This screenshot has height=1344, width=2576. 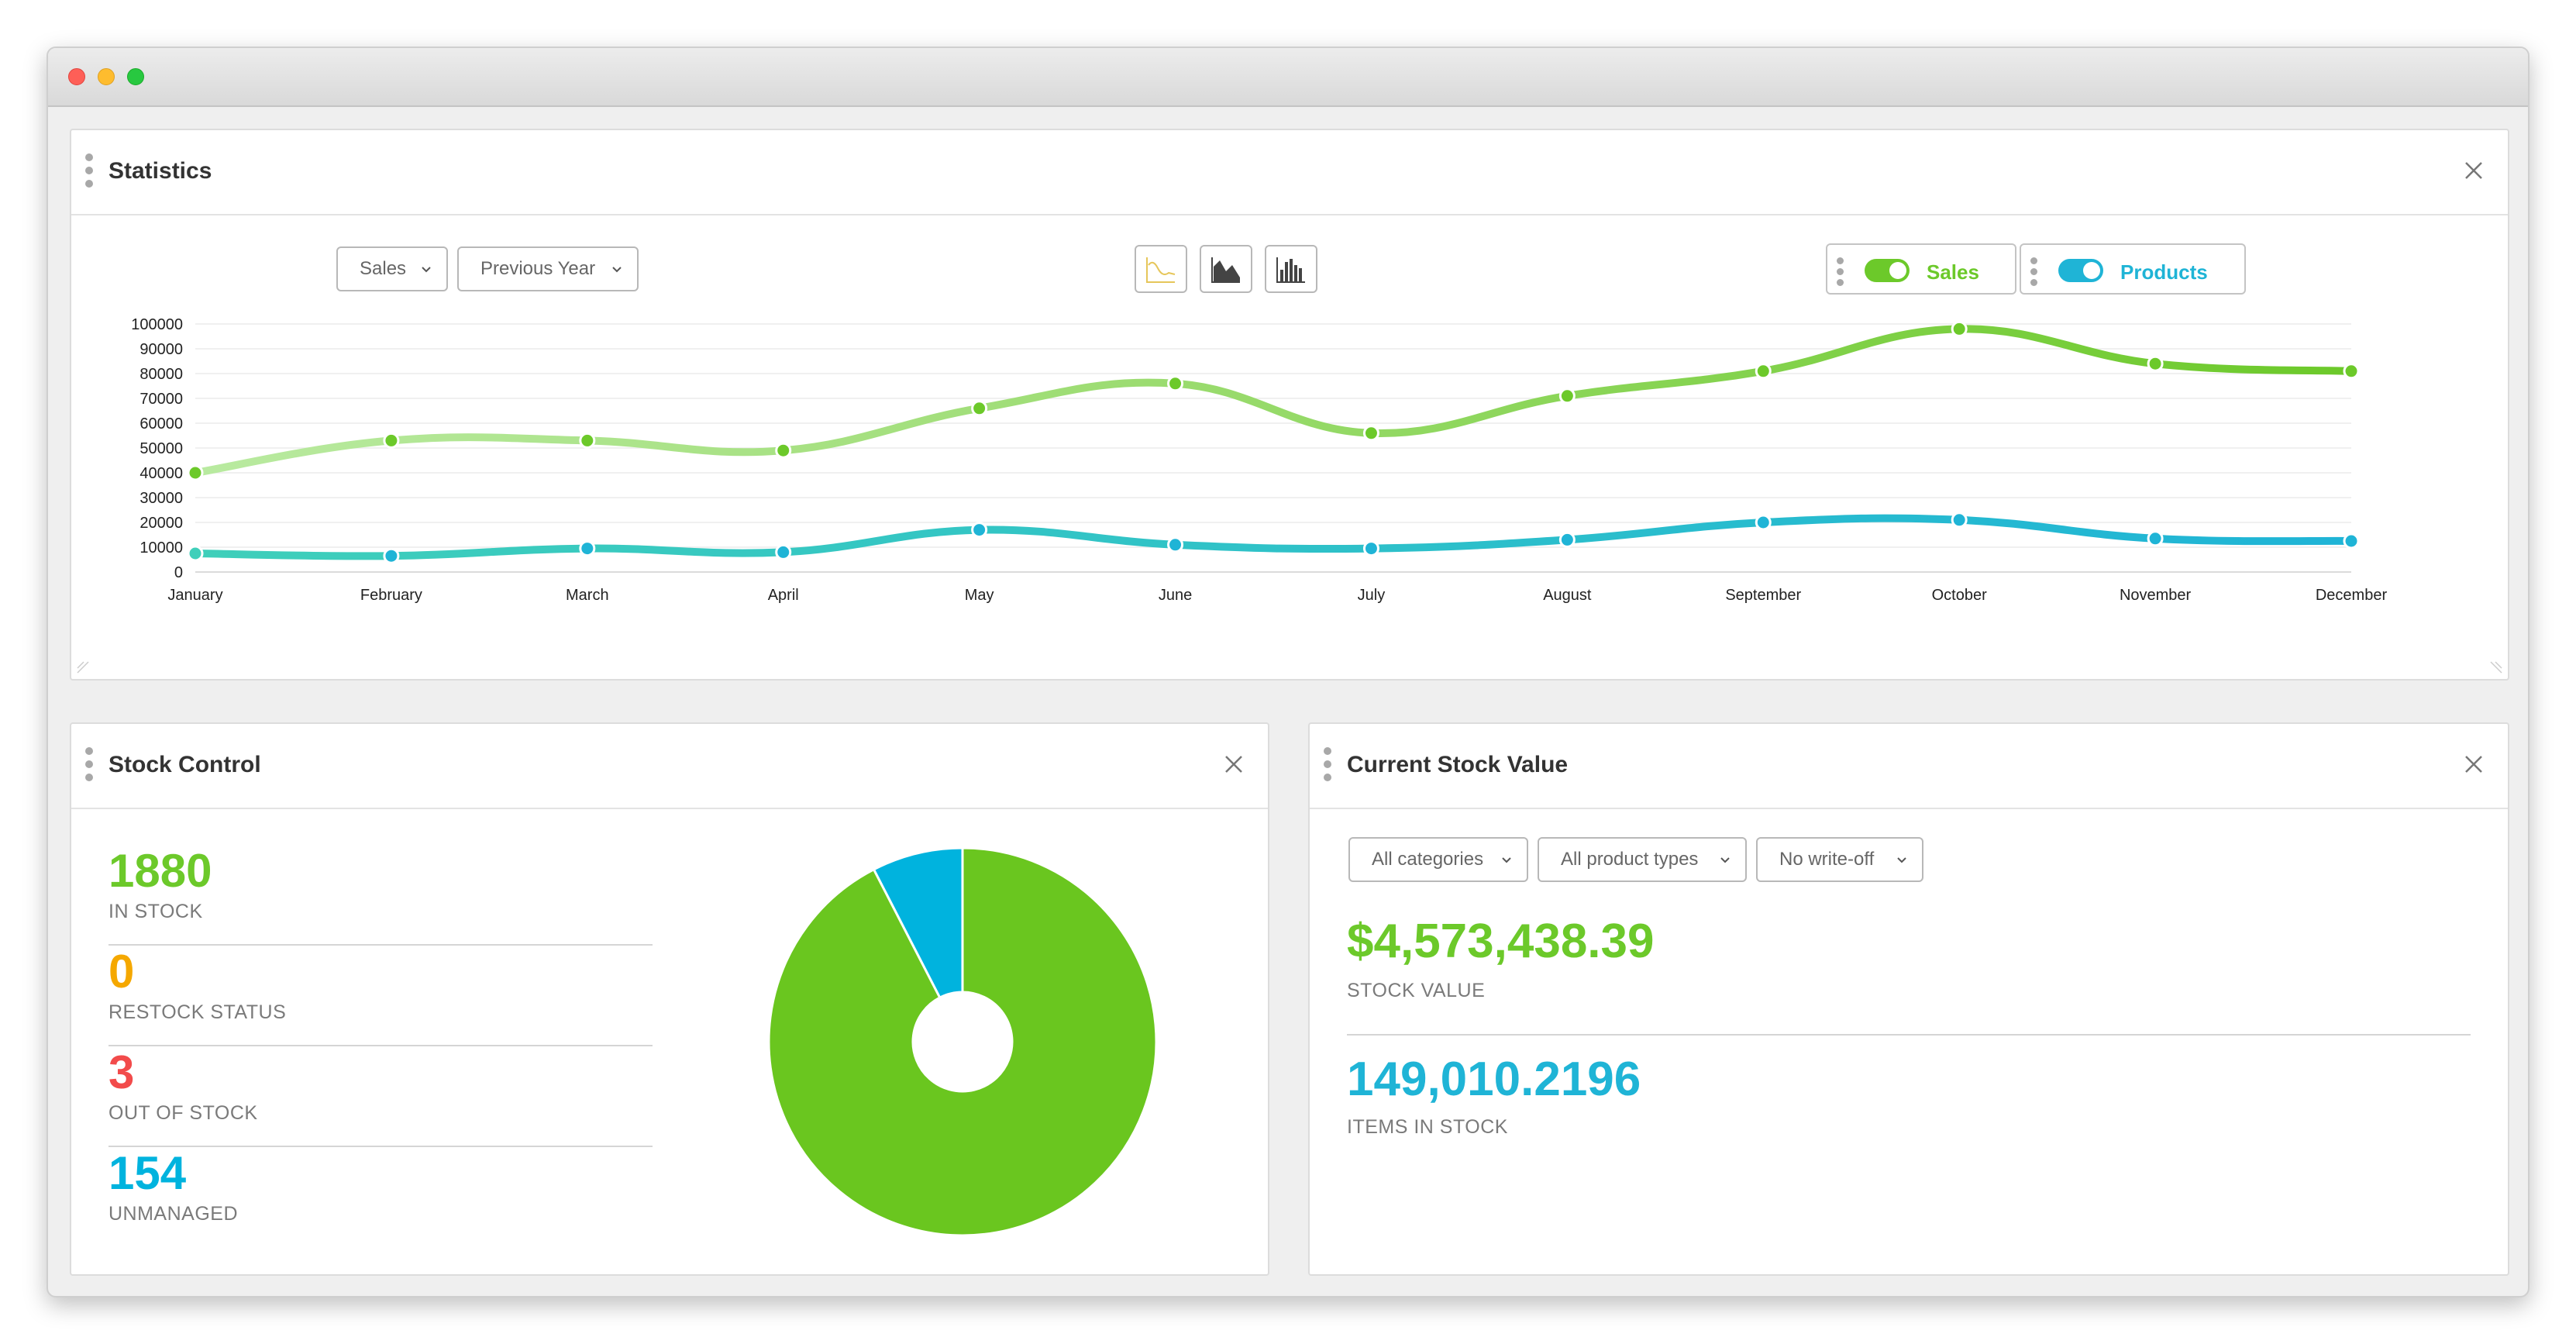 What do you see at coordinates (918, 923) in the screenshot?
I see `unmanaged-slice` at bounding box center [918, 923].